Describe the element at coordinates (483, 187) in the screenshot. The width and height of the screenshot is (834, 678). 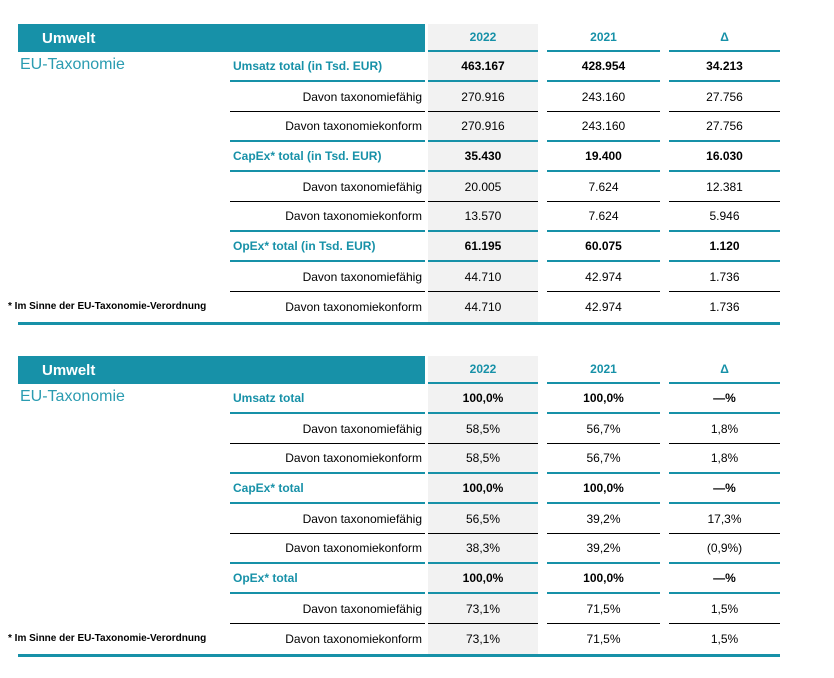
I see `value-2022: 20.005` at that location.